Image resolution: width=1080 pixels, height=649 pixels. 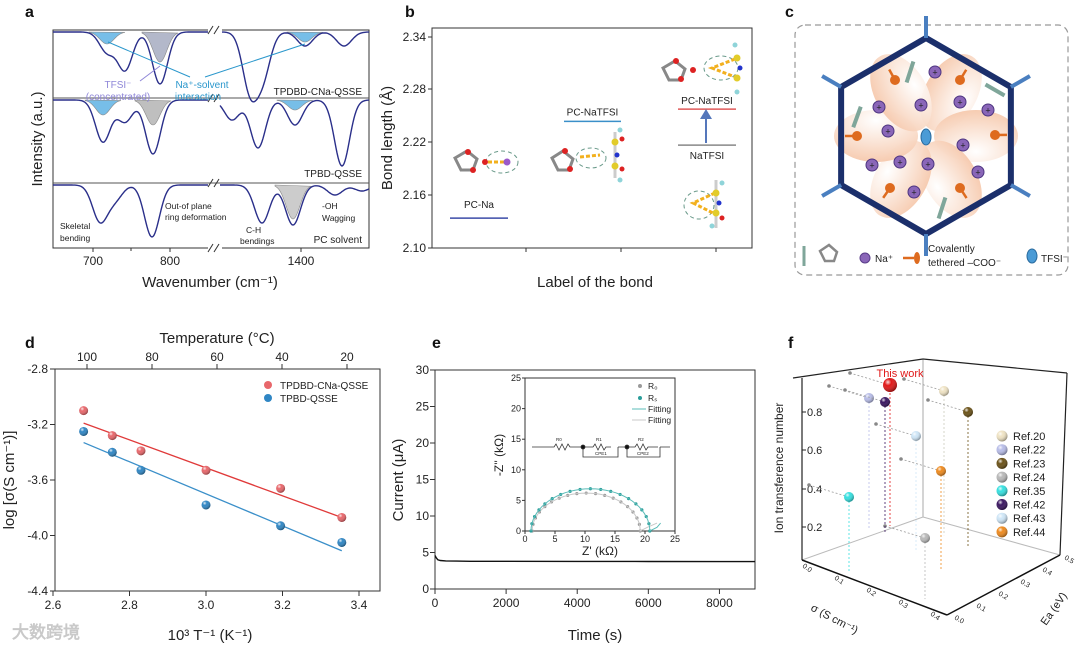 What do you see at coordinates (1003, 596) in the screenshot?
I see `y-tick-label: 0.2` at bounding box center [1003, 596].